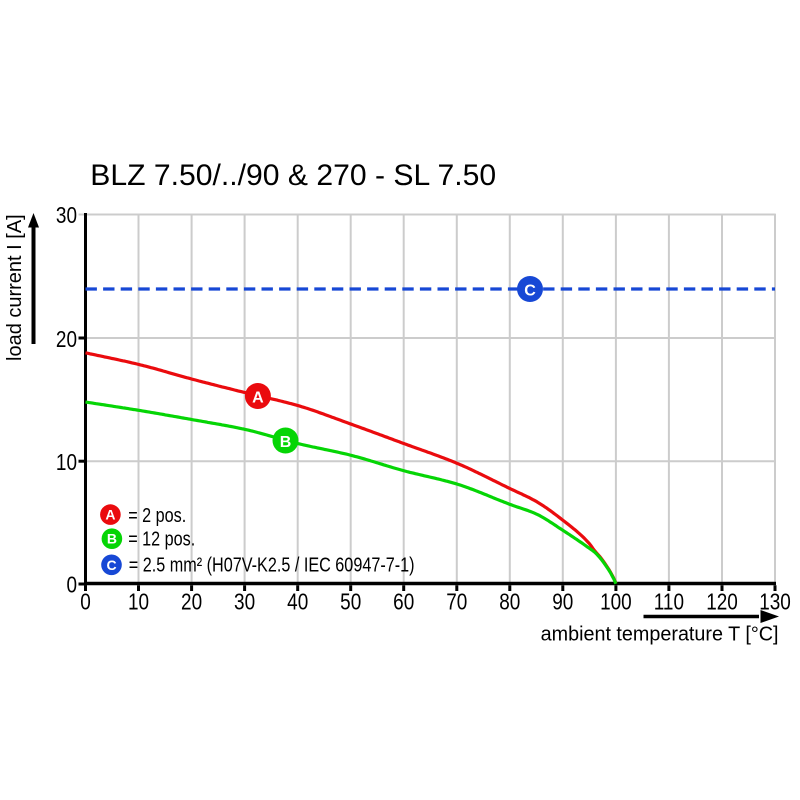 Image resolution: width=800 pixels, height=800 pixels. What do you see at coordinates (509, 602) in the screenshot?
I see `svg-text: 80` at bounding box center [509, 602].